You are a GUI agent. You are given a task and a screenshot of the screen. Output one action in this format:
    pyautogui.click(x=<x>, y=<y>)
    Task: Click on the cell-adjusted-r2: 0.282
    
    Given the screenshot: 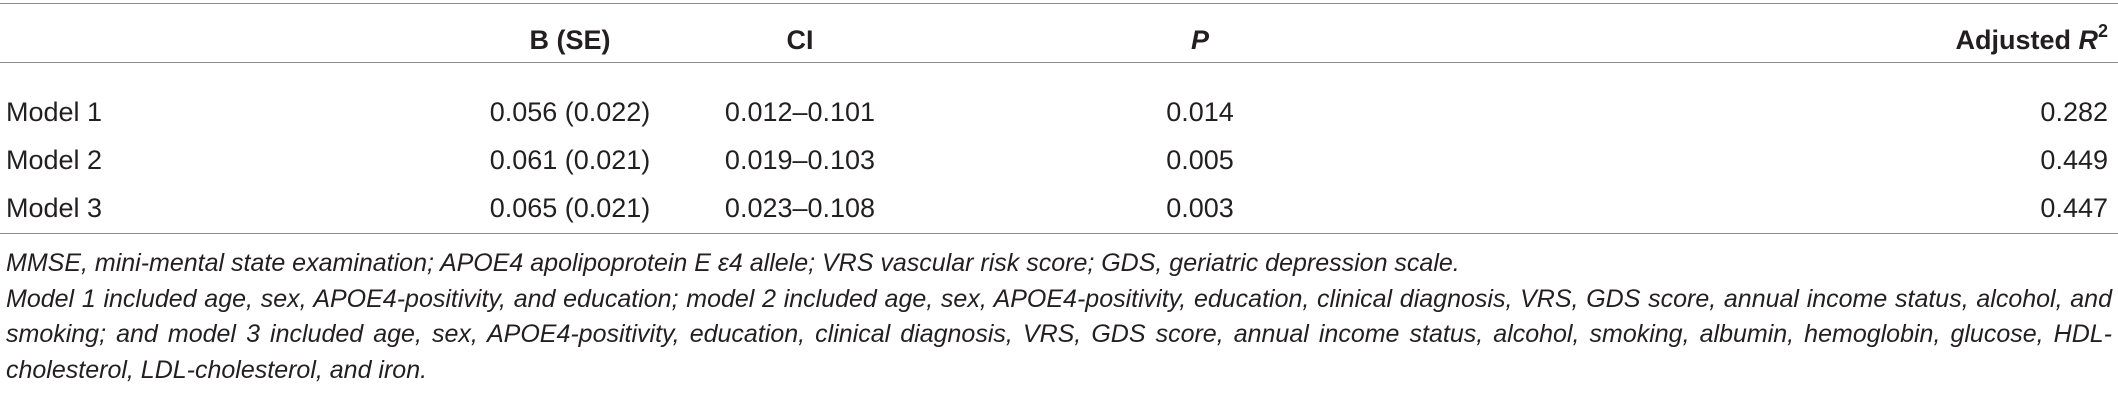 What is the action you would take?
    pyautogui.click(x=2074, y=112)
    